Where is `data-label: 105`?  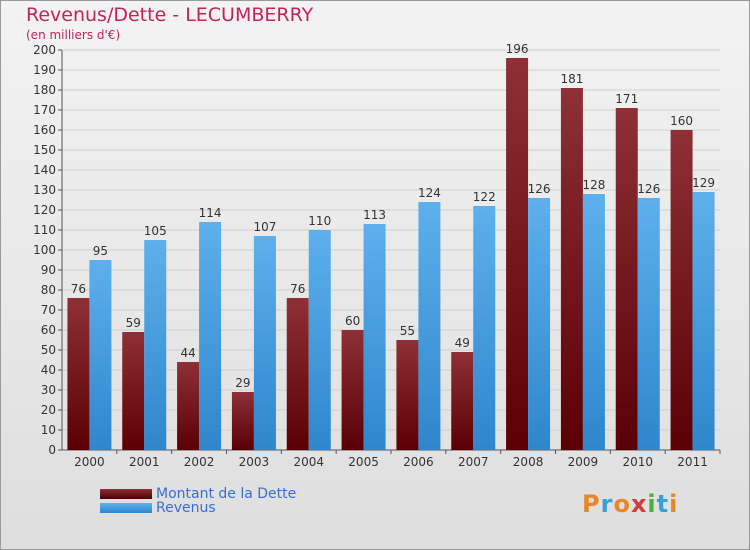
data-label: 105 is located at coordinates (155, 231).